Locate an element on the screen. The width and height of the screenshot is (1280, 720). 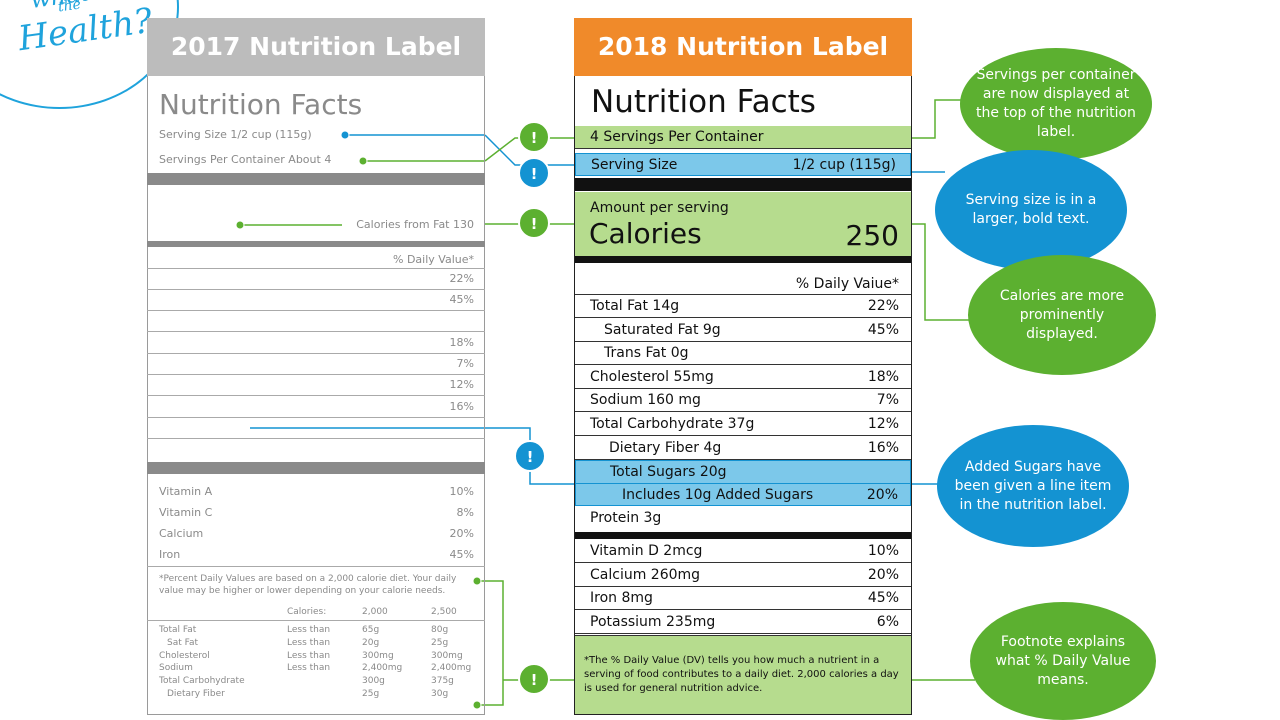
new-nutrient-name: Saturated Fat 9g is located at coordinates (662, 329).